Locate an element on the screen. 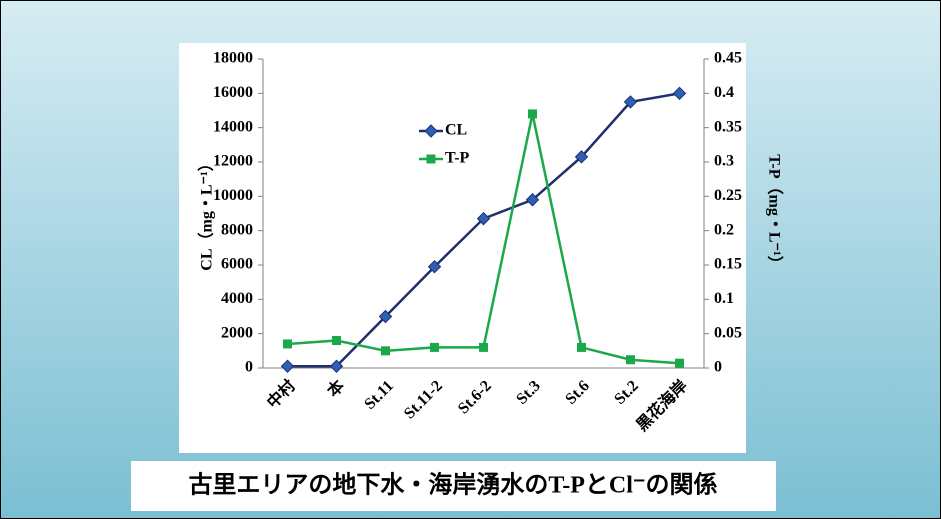 This screenshot has width=941, height=519. y2-tick-label: 0.25 is located at coordinates (728, 195).